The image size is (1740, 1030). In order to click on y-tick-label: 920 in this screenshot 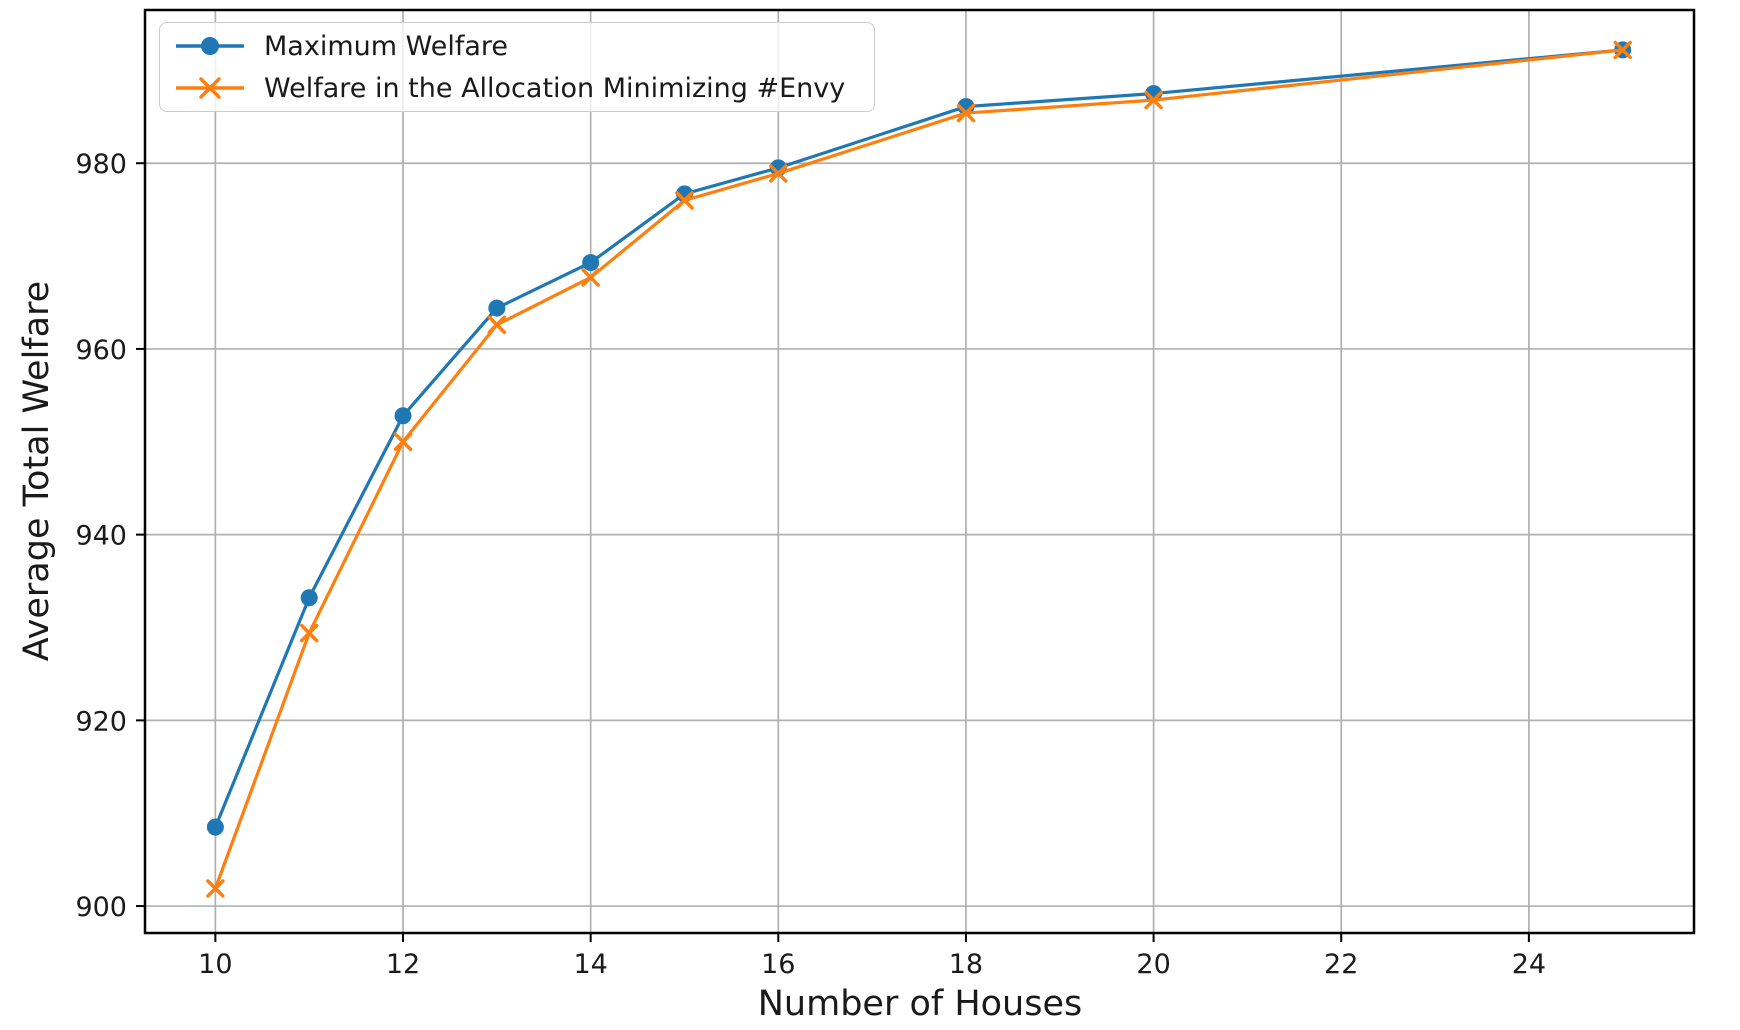, I will do `click(101, 721)`.